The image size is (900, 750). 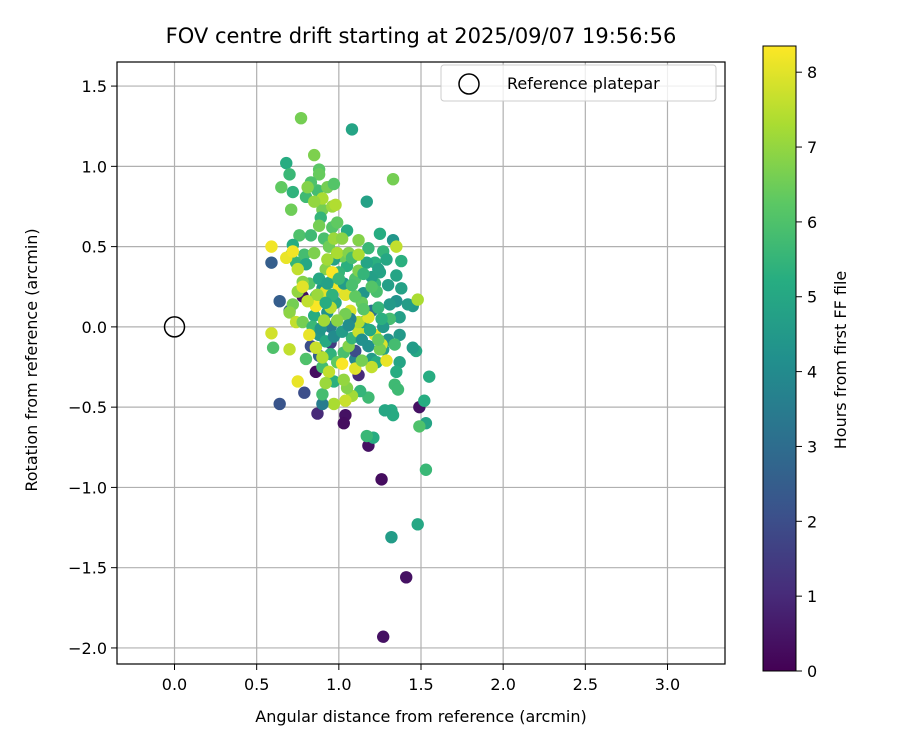 What do you see at coordinates (174, 327) in the screenshot?
I see `reference-marker` at bounding box center [174, 327].